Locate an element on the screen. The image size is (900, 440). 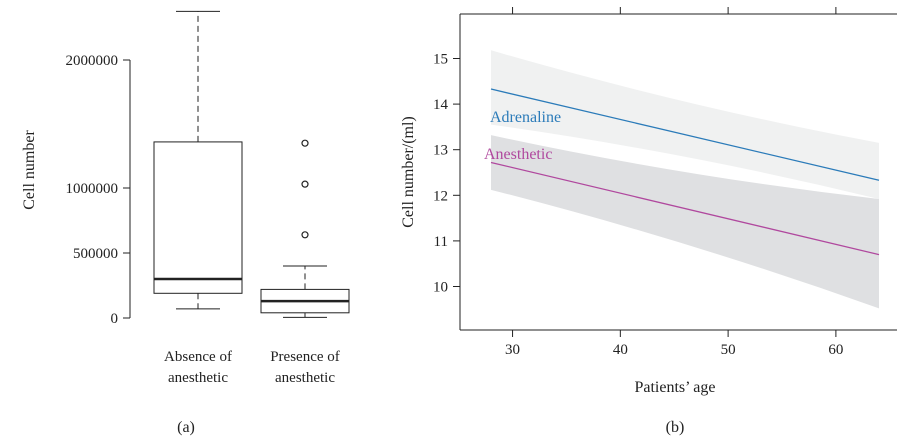
x-tick-label: 30 is located at coordinates (512, 350).